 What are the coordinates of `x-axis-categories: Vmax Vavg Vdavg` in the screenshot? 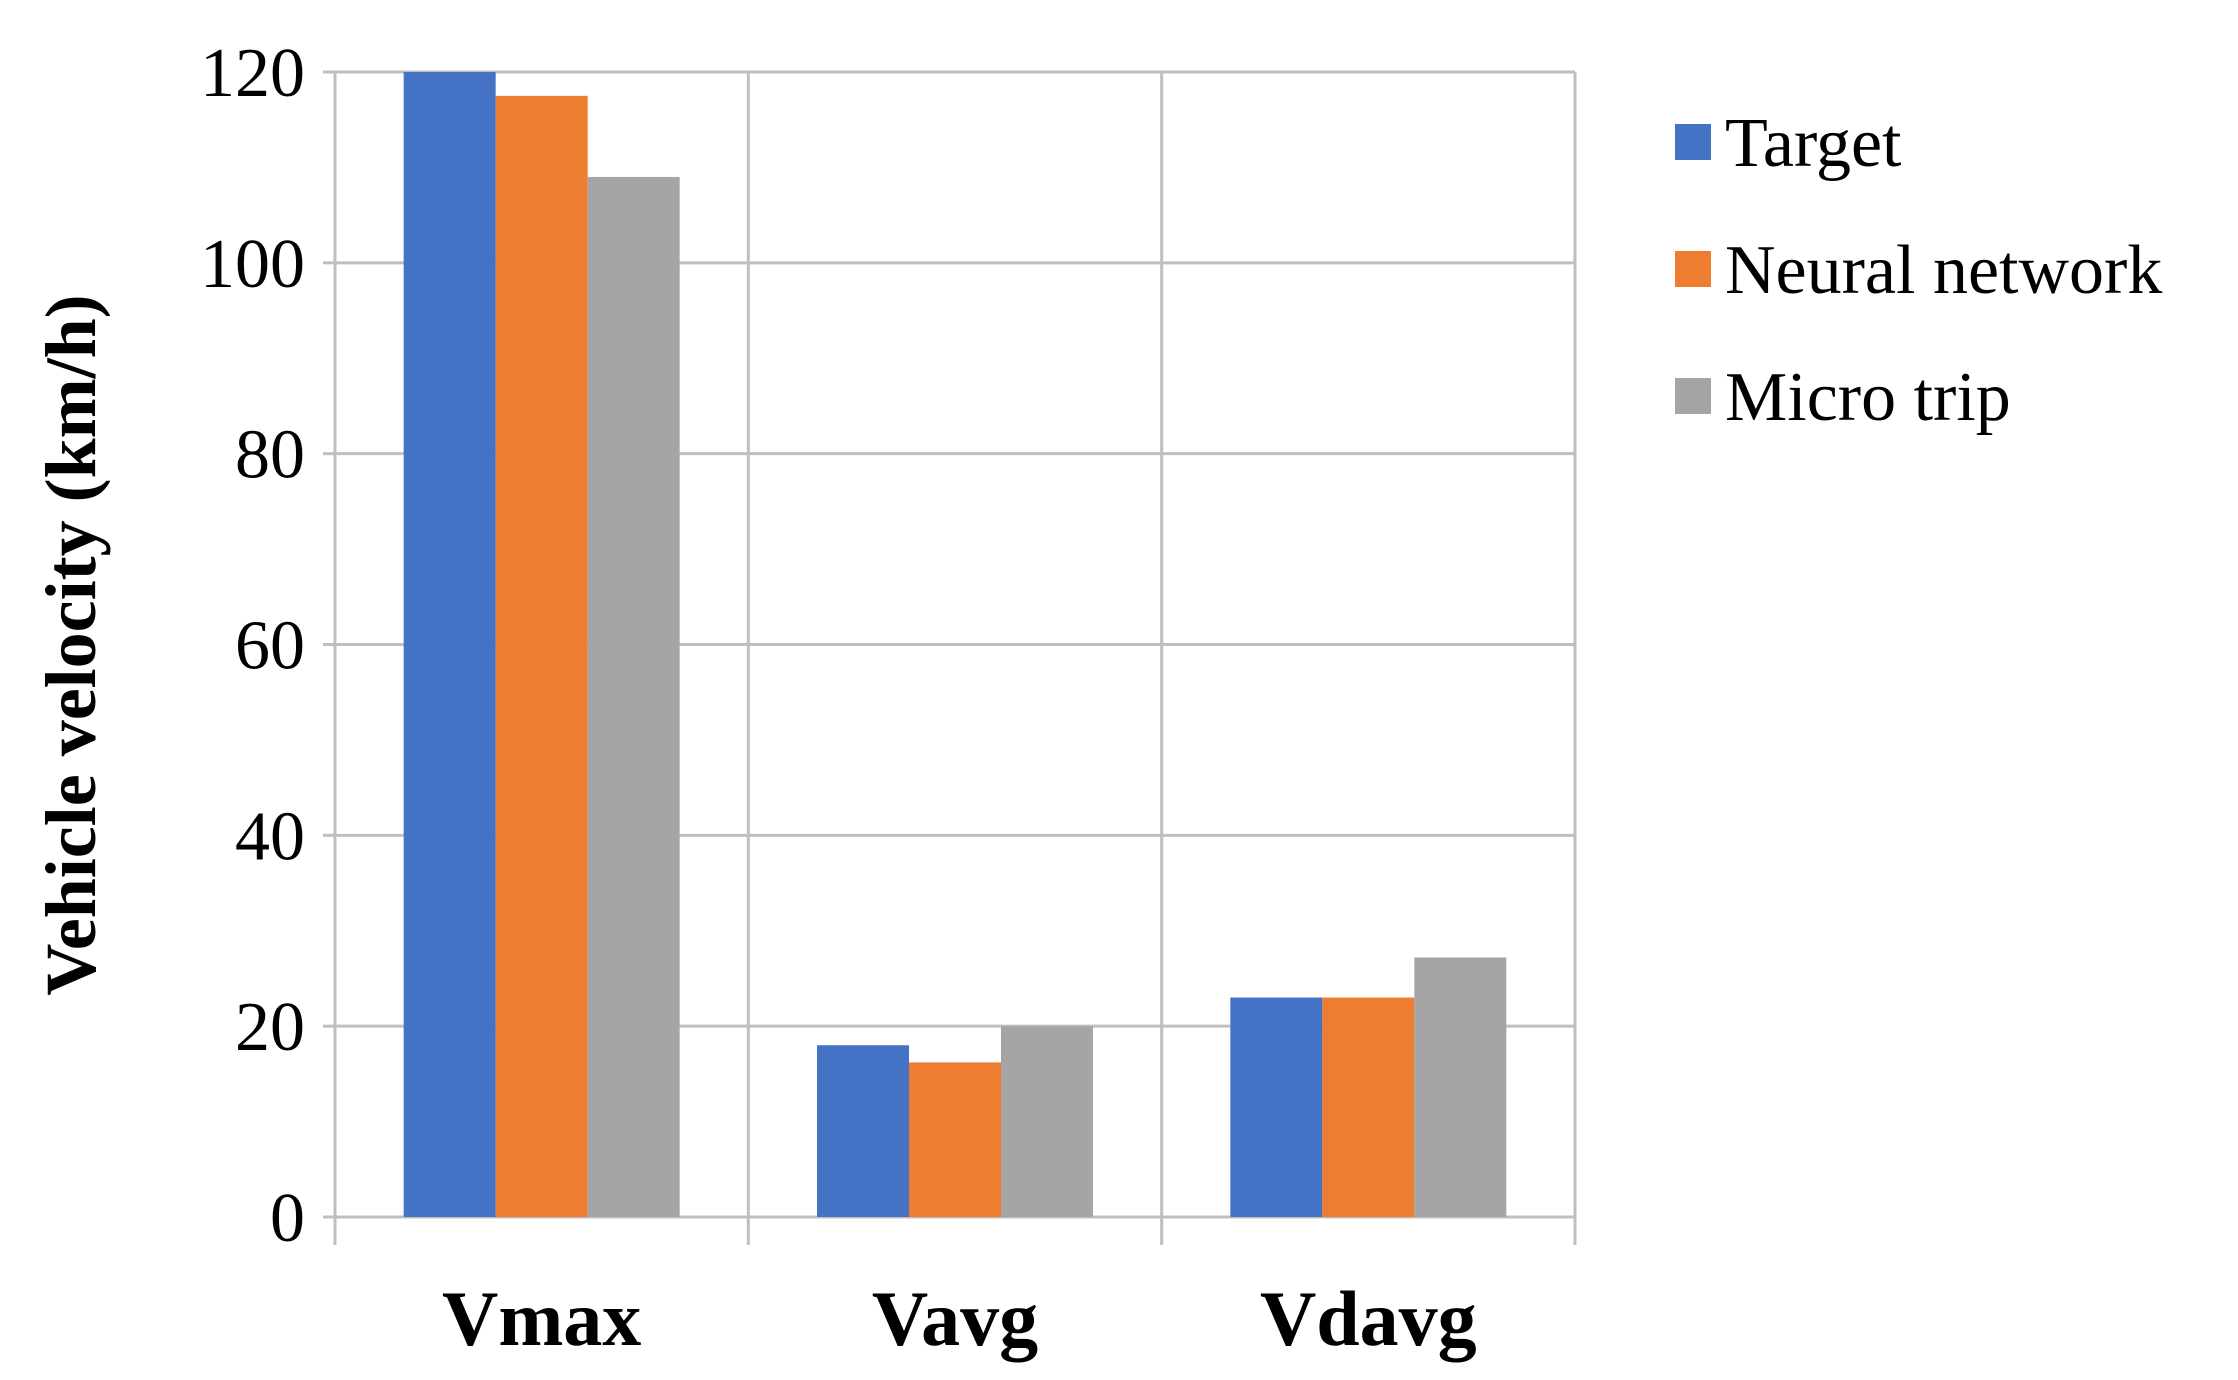 It's located at (959, 1318).